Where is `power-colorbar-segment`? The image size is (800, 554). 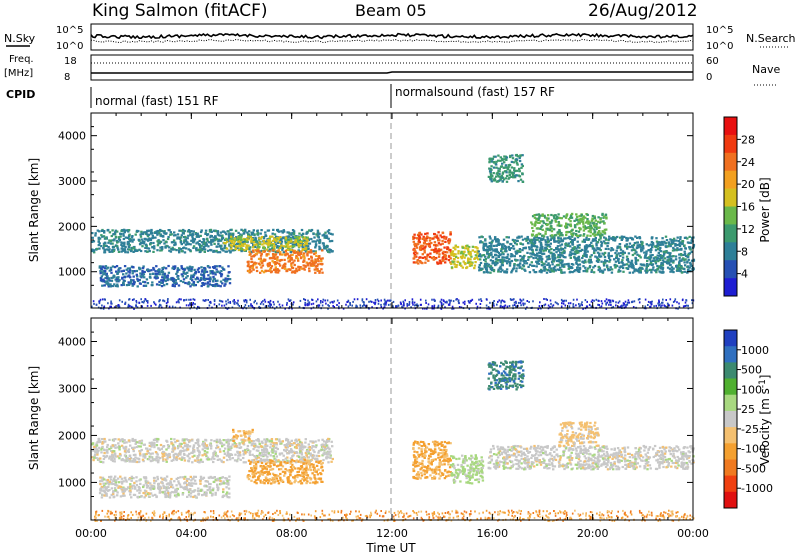 power-colorbar-segment is located at coordinates (730, 197).